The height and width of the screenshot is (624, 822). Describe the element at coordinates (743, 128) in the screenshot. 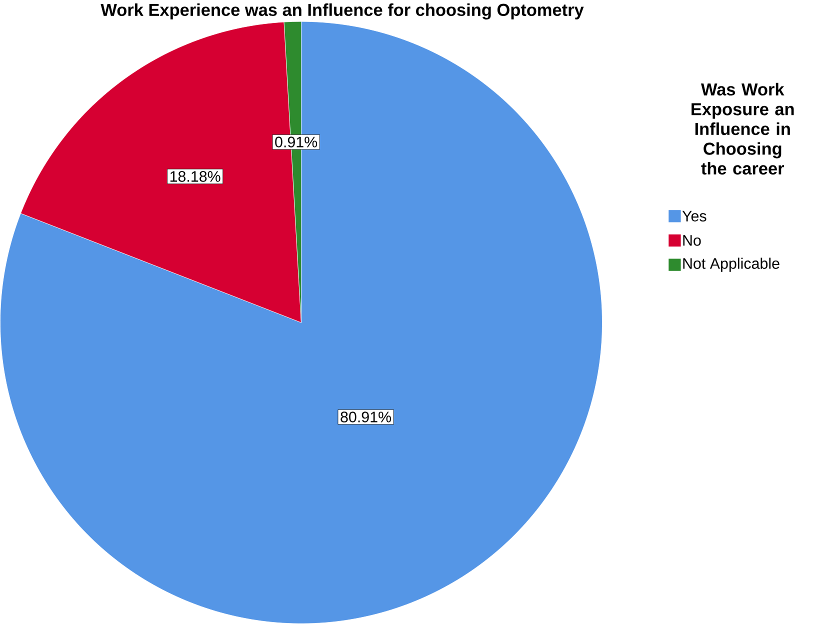

I see `legend-title: Was Work Exposure an Influence in Choosing the career` at that location.